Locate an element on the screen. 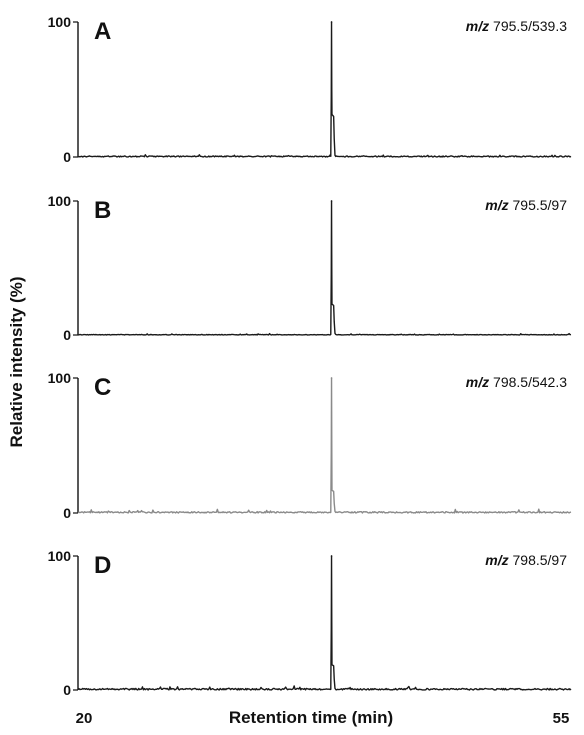  panel-a-peak-point is located at coordinates (331, 22).